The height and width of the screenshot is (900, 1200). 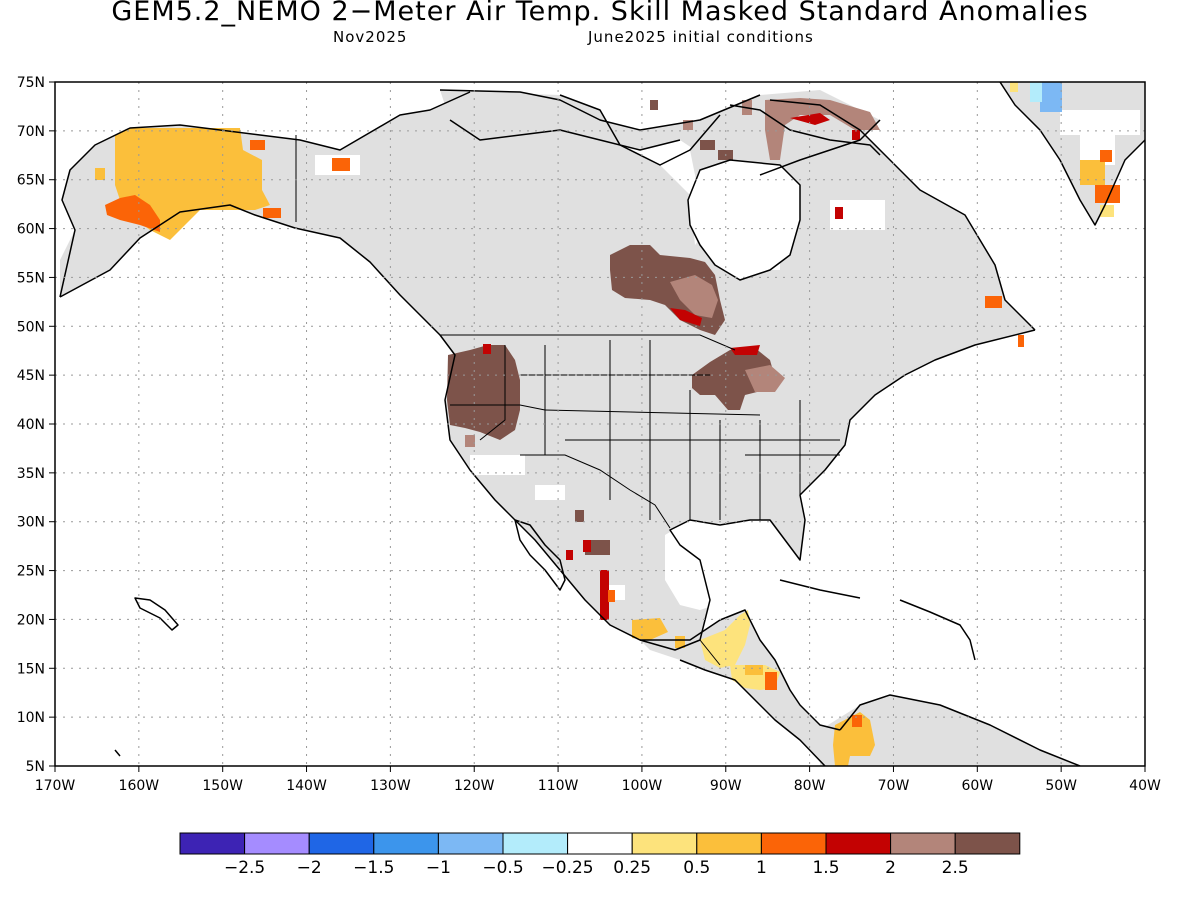 What do you see at coordinates (701, 37) in the screenshot?
I see `initial-conditions: June2025 initial conditions` at bounding box center [701, 37].